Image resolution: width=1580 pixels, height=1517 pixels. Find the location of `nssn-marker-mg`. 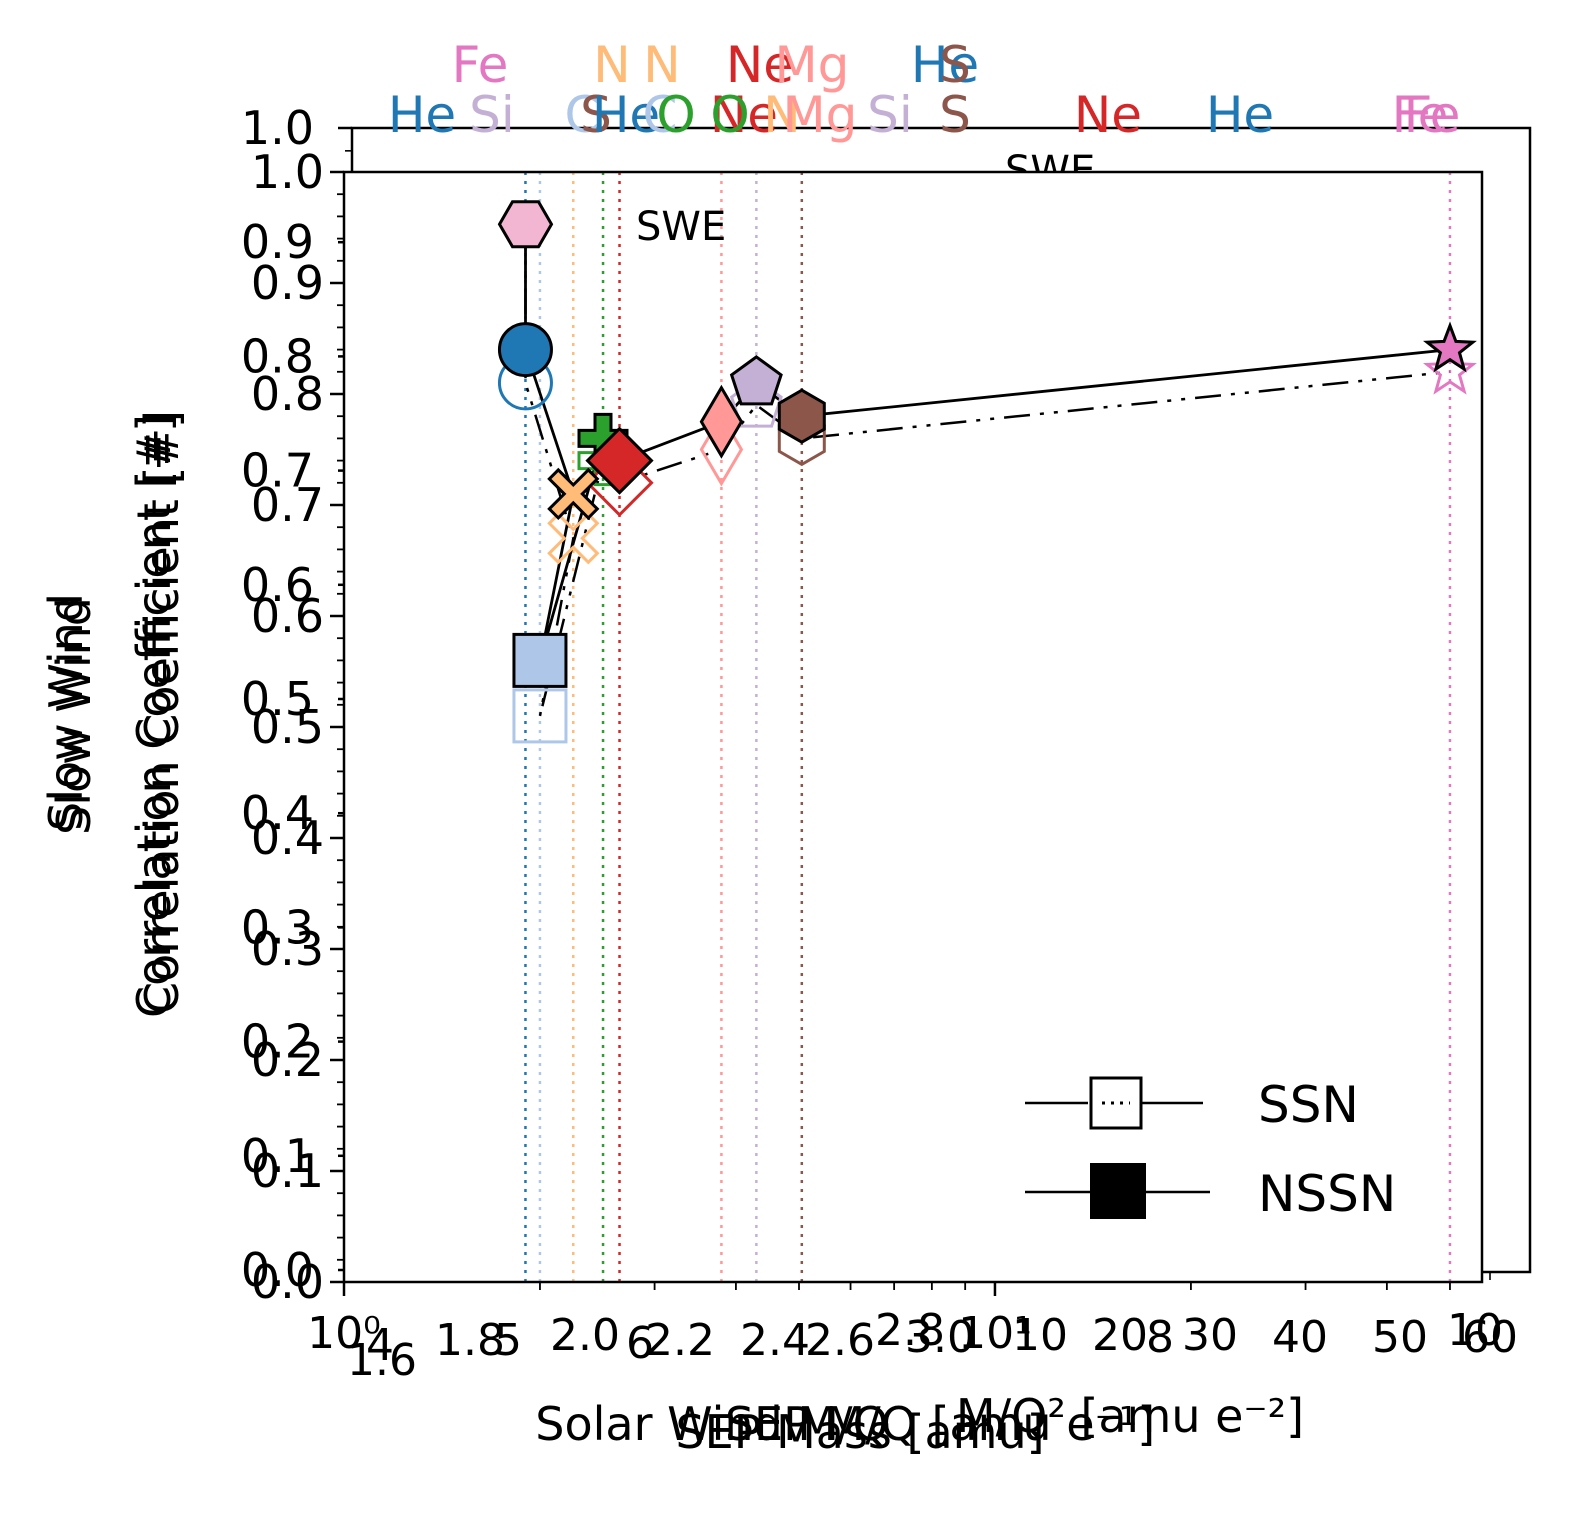

nssn-marker-mg is located at coordinates (721, 421).